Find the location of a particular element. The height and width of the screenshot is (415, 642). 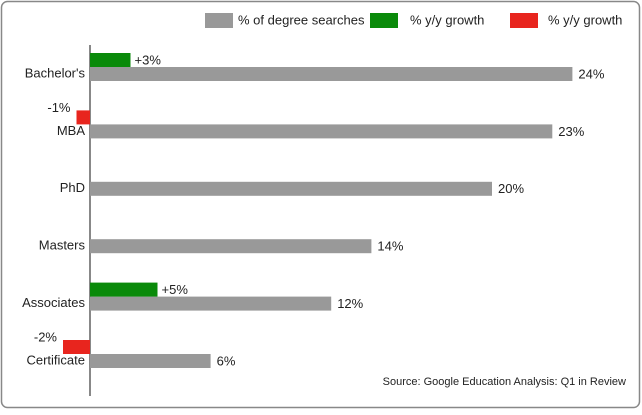

value-label: 20% is located at coordinates (511, 188).